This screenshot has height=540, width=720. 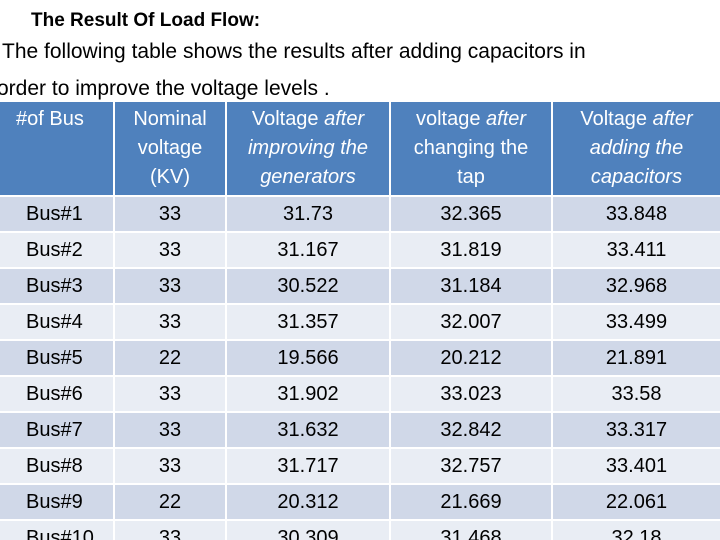 What do you see at coordinates (57, 529) in the screenshot?
I see `cell-bus: Bus#10` at bounding box center [57, 529].